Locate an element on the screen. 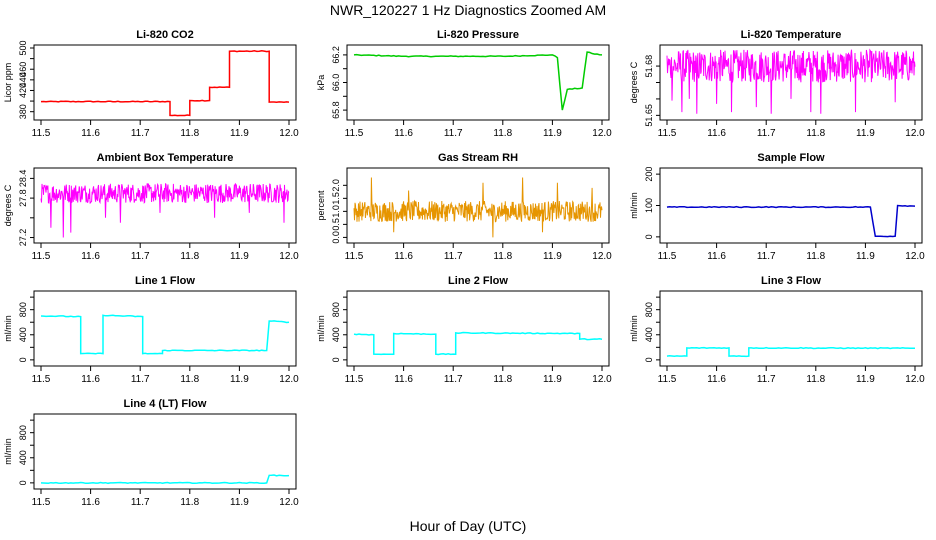  y-tick-label: 1.5 is located at coordinates (336, 198).